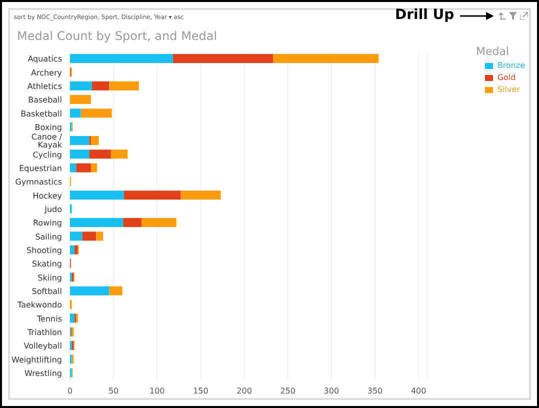 The image size is (539, 408). Describe the element at coordinates (493, 51) in the screenshot. I see `legend-title: Medal` at that location.